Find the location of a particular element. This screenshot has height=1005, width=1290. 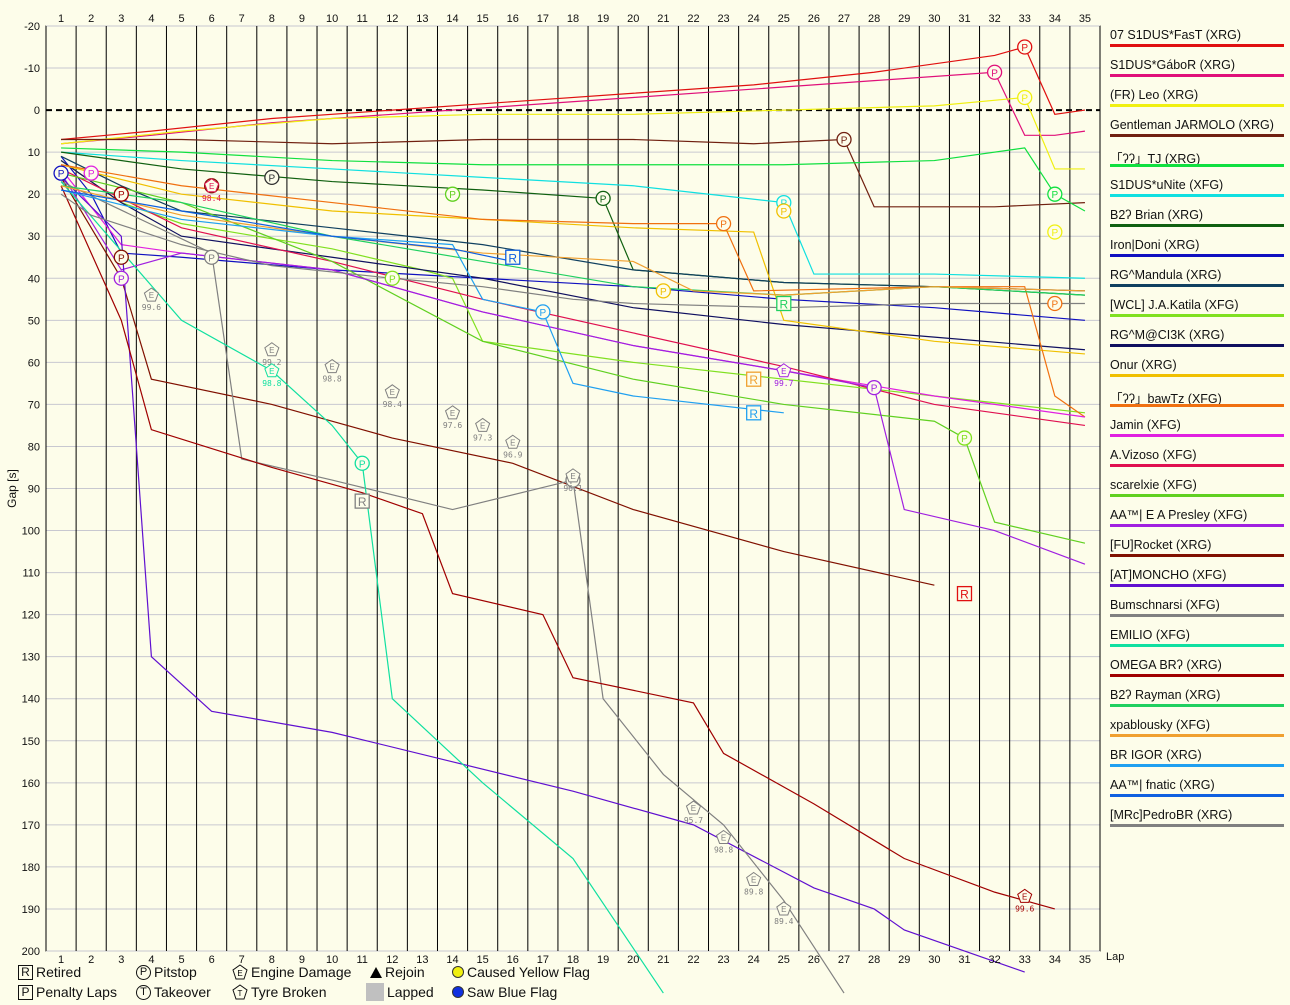

x-tick-label-bottom: 25 is located at coordinates (784, 960).